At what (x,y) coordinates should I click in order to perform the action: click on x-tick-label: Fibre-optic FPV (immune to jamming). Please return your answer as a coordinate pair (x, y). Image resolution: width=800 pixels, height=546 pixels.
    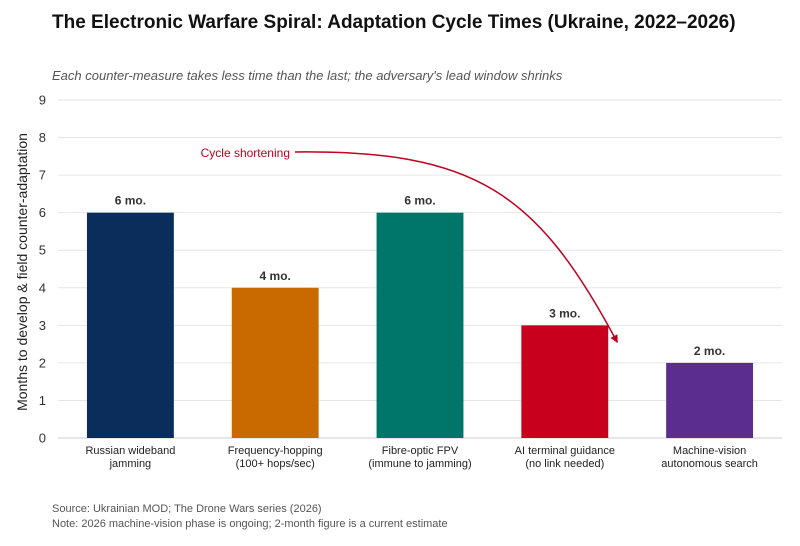
    Looking at the image, I should click on (419, 457).